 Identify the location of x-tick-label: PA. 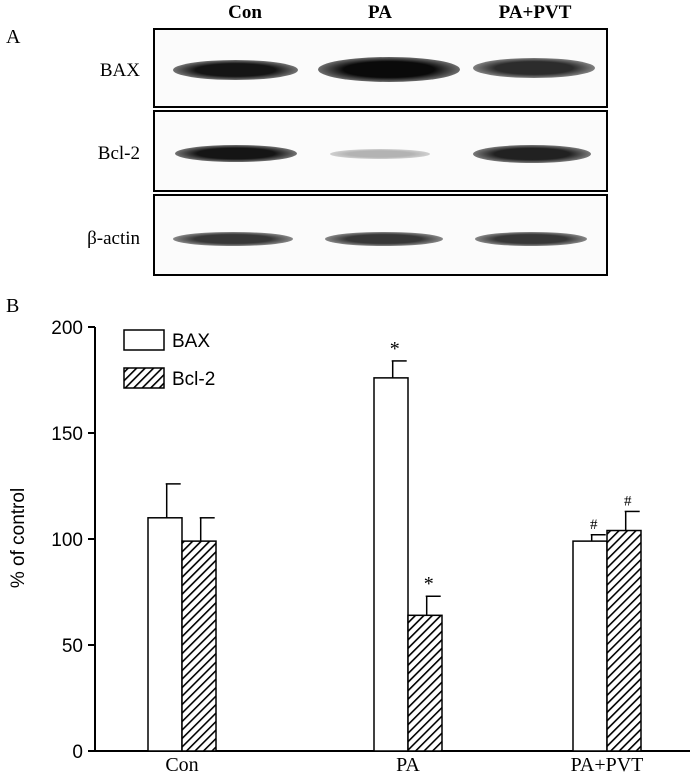
(408, 764).